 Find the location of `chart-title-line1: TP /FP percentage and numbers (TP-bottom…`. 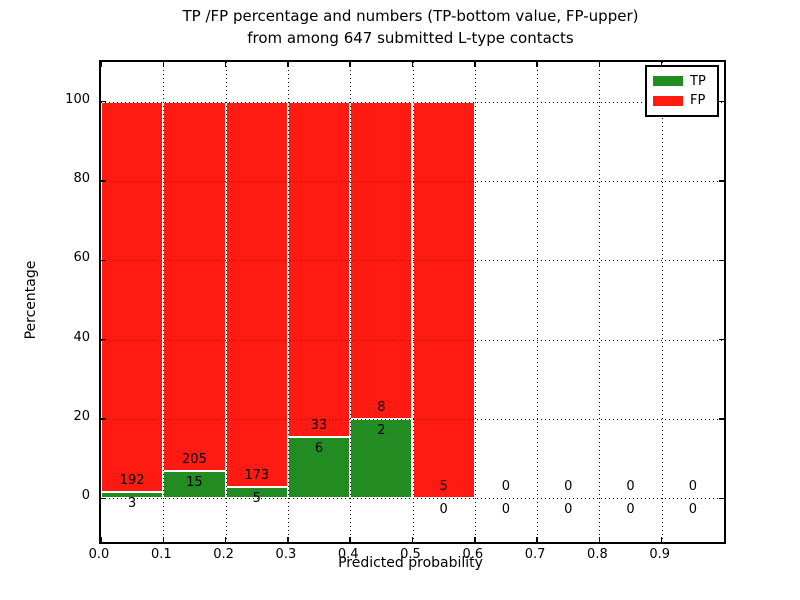

chart-title-line1: TP /FP percentage and numbers (TP-bottom… is located at coordinates (410, 16).